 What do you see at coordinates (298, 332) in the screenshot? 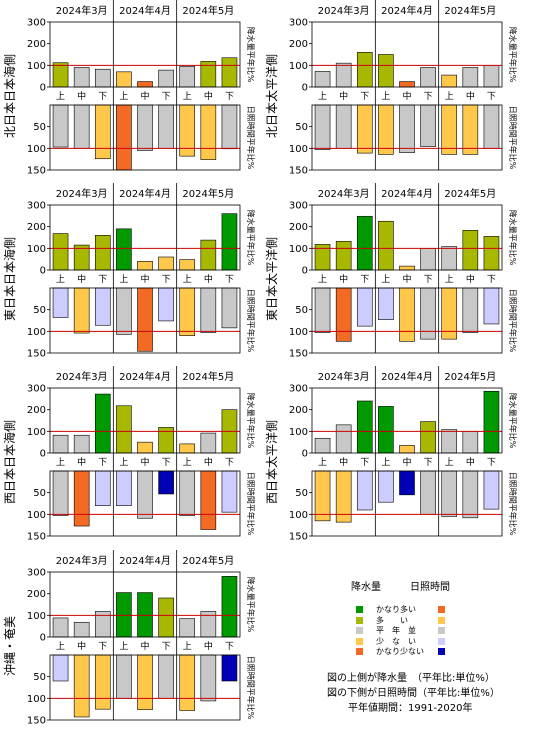
I see `panel-4-sun-tick-label-100: 100` at bounding box center [298, 332].